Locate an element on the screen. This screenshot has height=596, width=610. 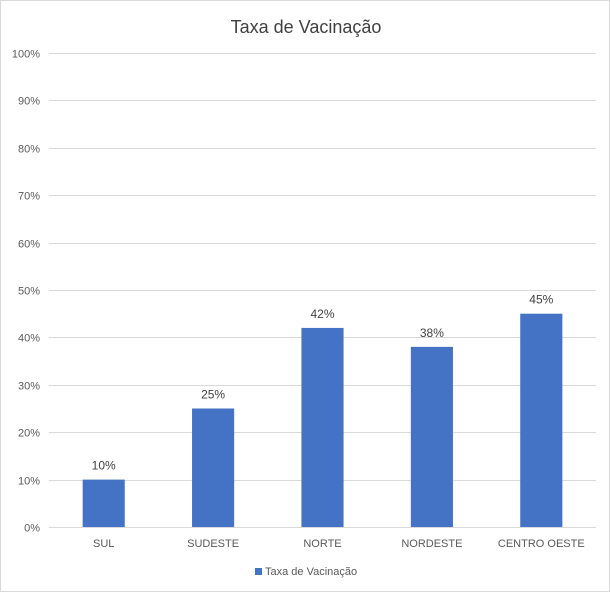
data-label: 45% is located at coordinates (541, 300).